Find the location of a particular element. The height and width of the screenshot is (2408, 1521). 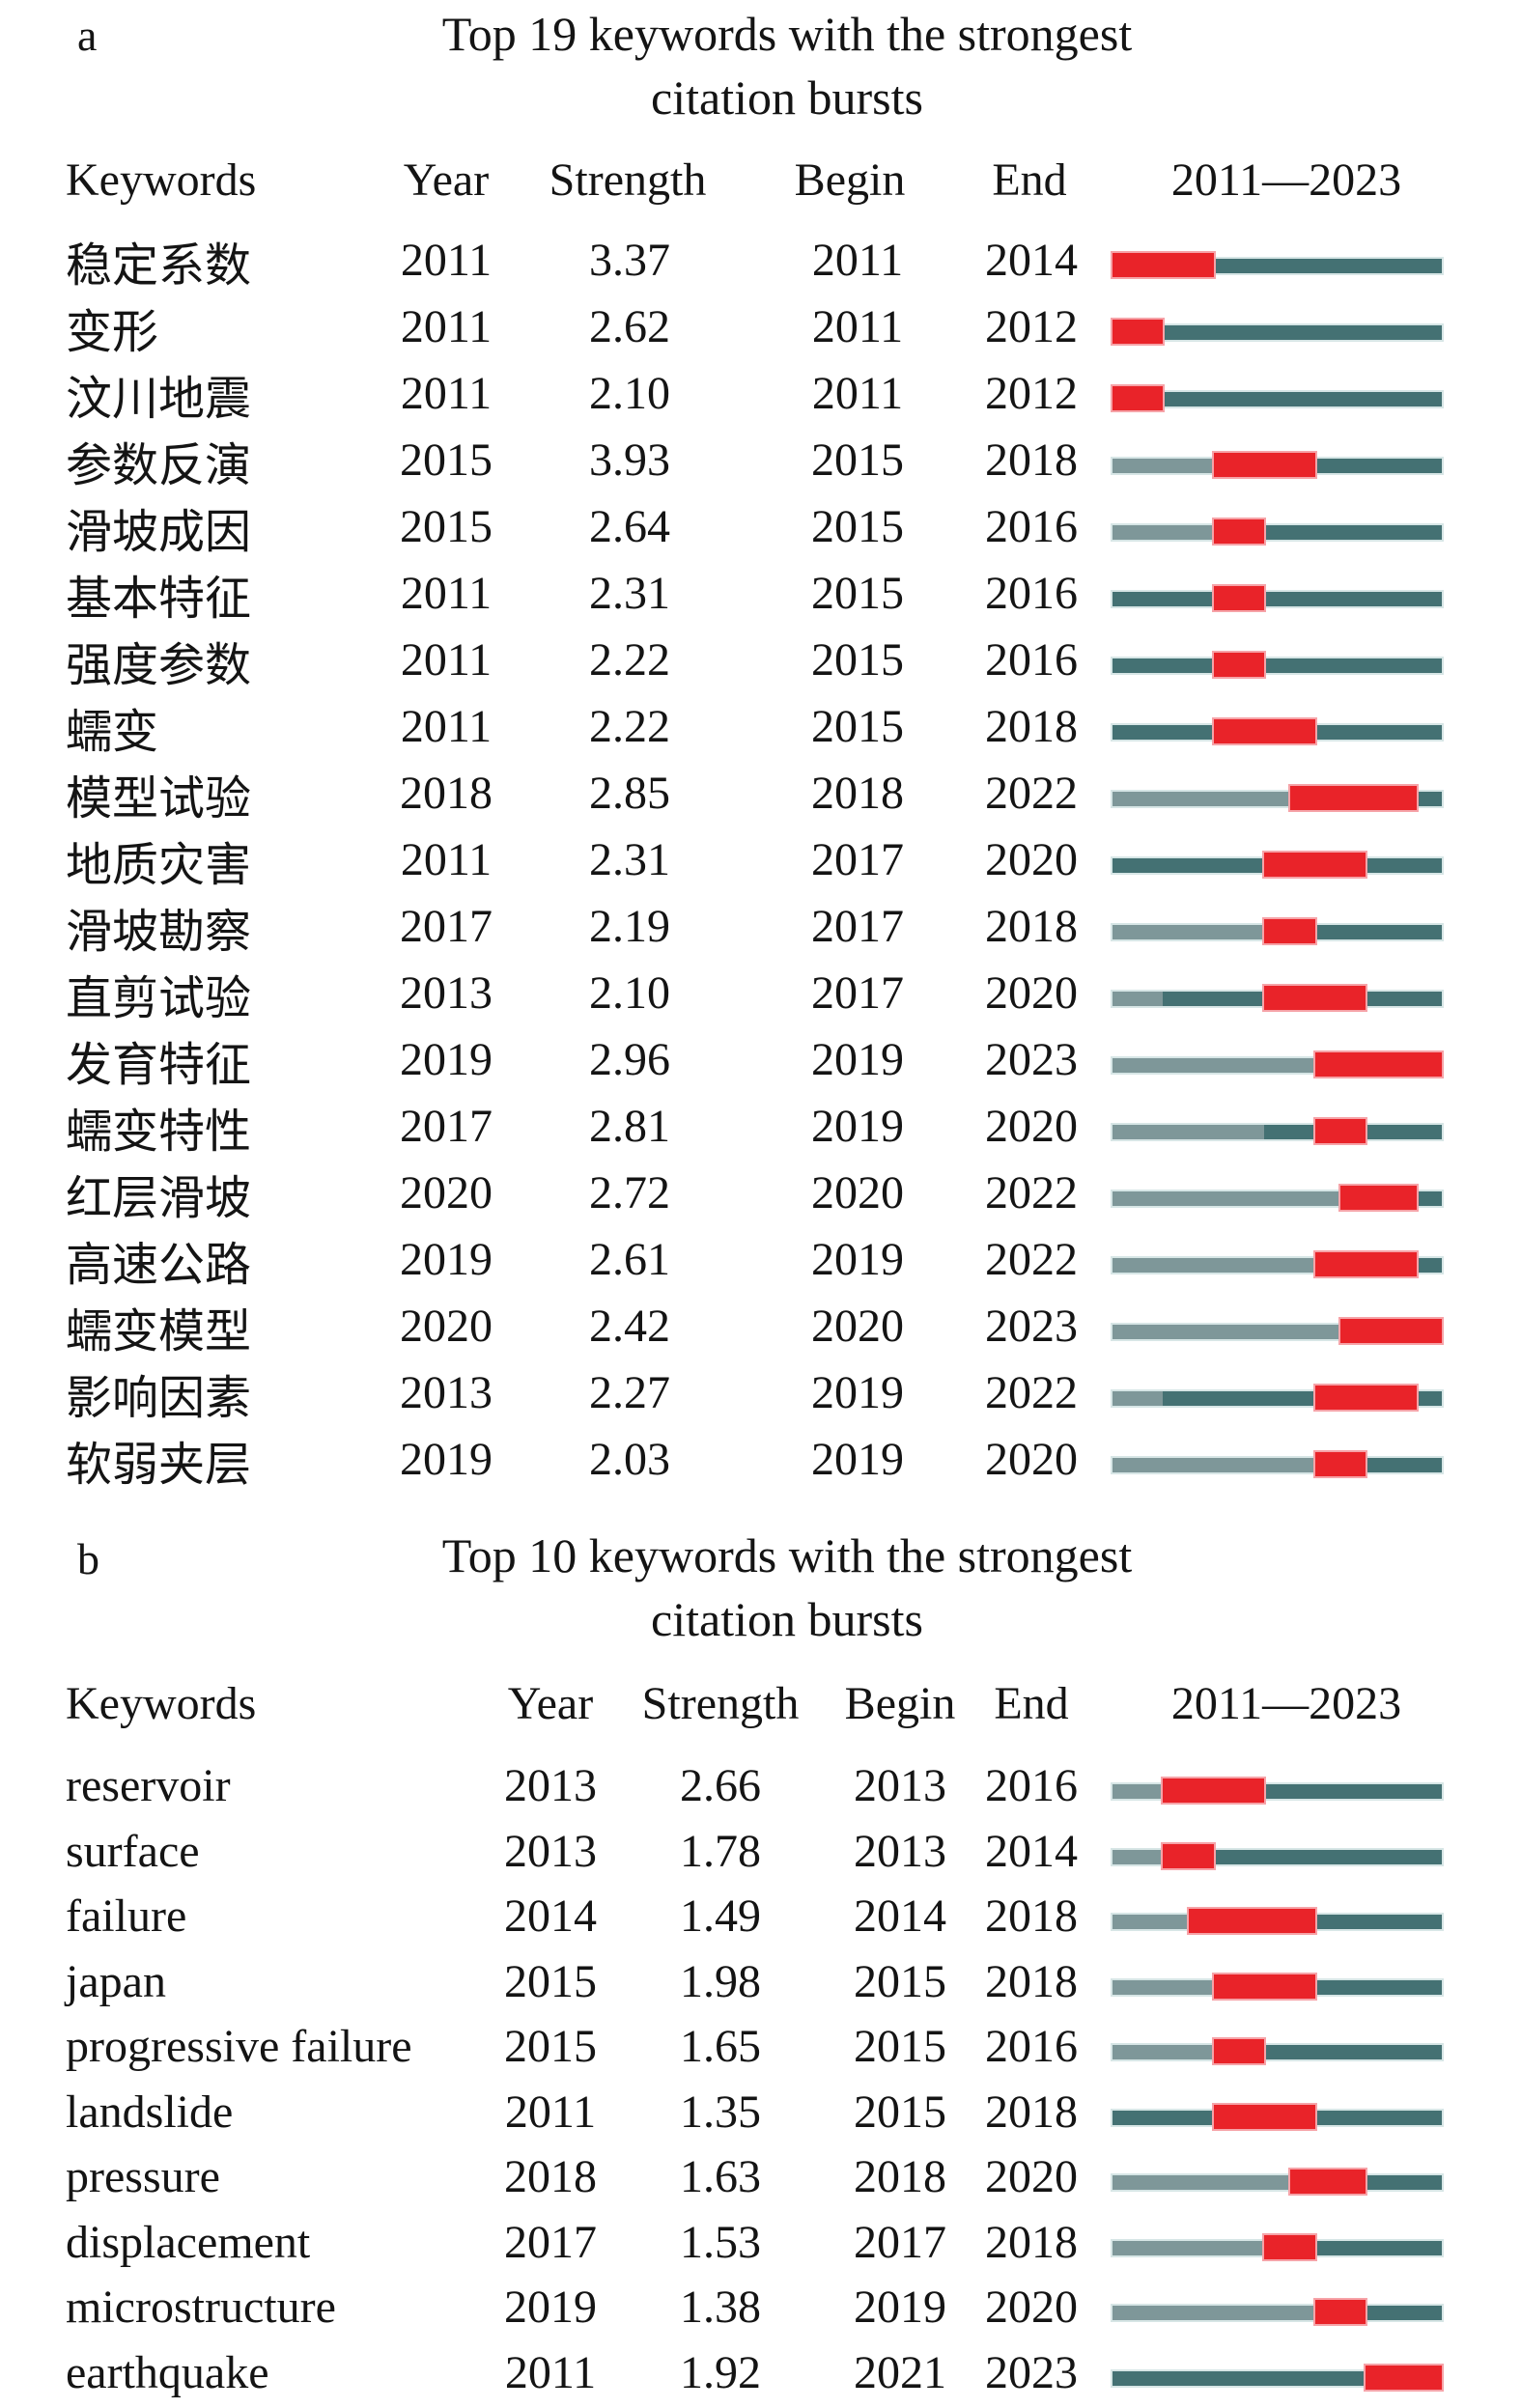

strength-cell: 2.61 is located at coordinates (629, 1259).